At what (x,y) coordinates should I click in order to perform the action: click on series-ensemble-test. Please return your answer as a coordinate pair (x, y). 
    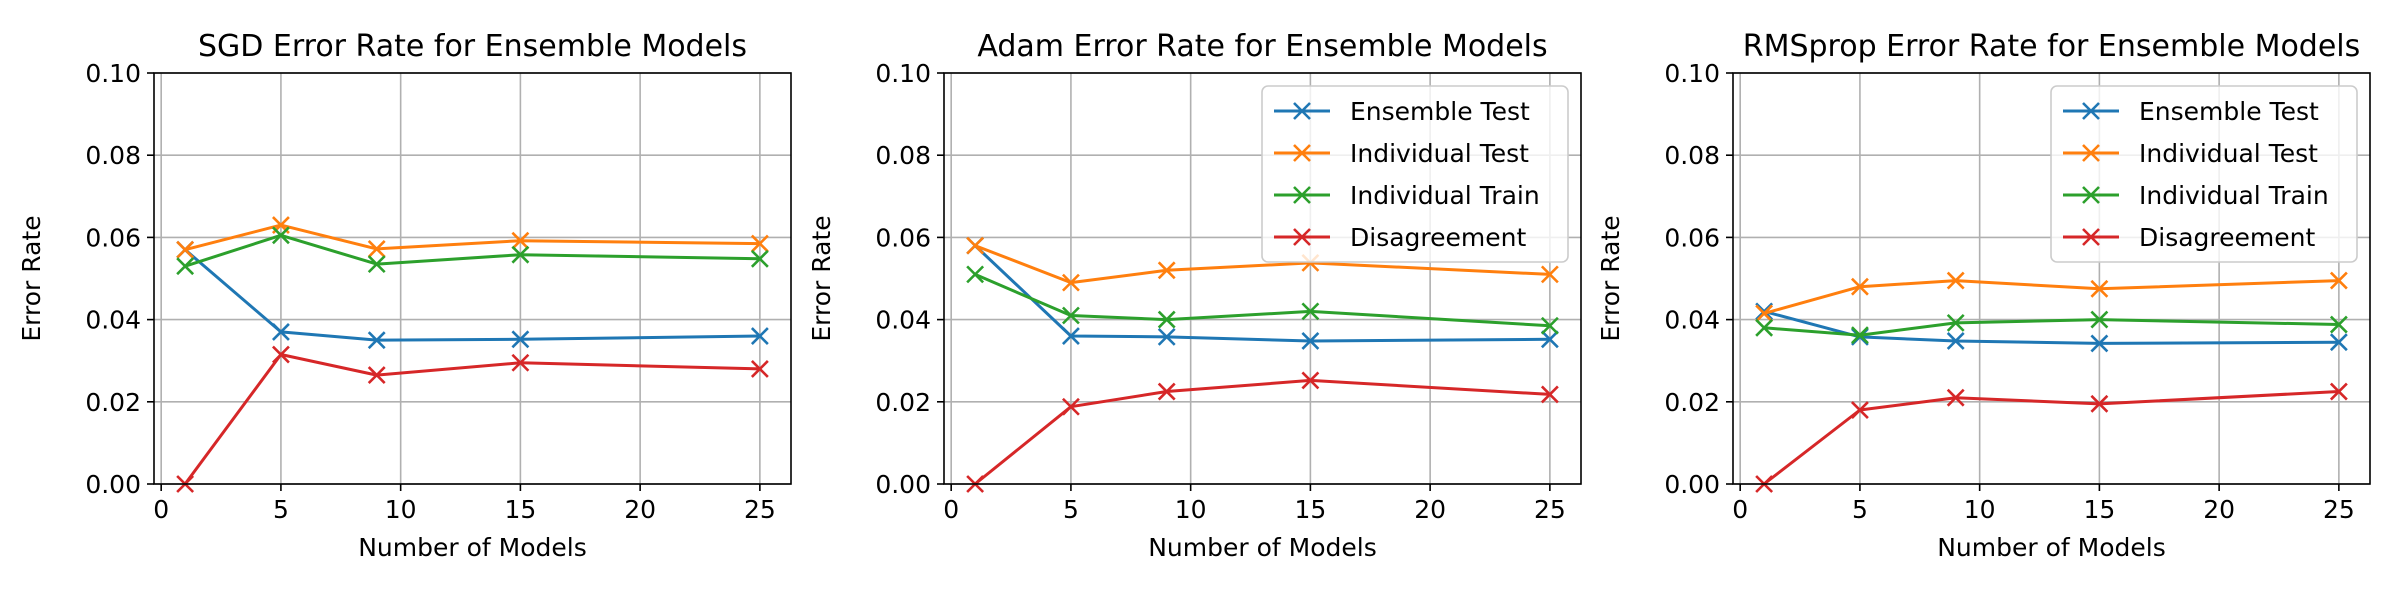
    Looking at the image, I should click on (1262, 293).